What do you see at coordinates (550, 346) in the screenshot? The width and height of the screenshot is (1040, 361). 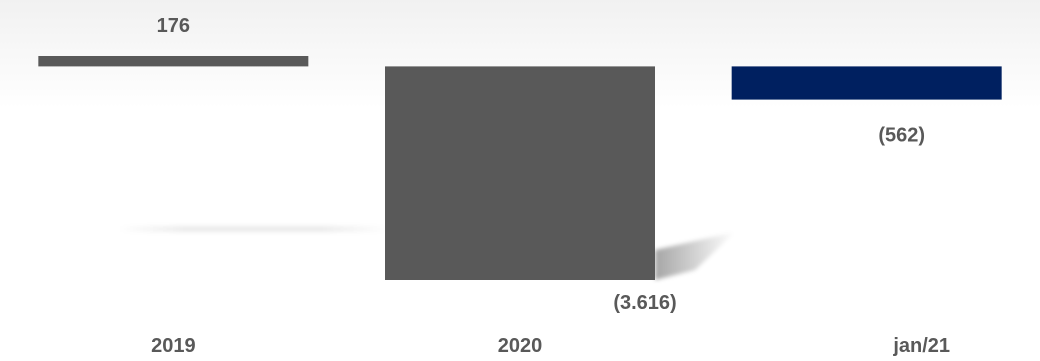 I see `x-axis-tick-labels: 2019 2020 jan/21` at bounding box center [550, 346].